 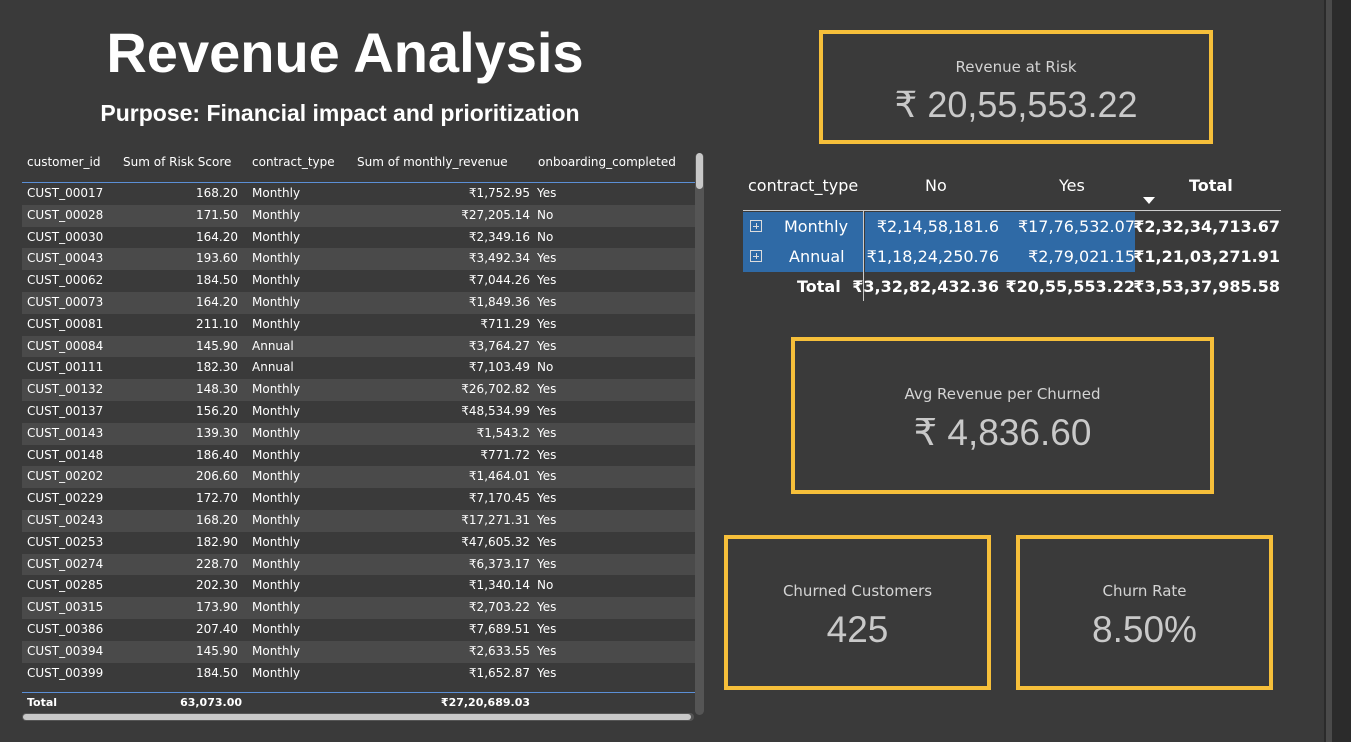 I want to click on table-row: CUST_00030 164.20 Monthly ₹2,349.16 No, so click(x=359, y=238).